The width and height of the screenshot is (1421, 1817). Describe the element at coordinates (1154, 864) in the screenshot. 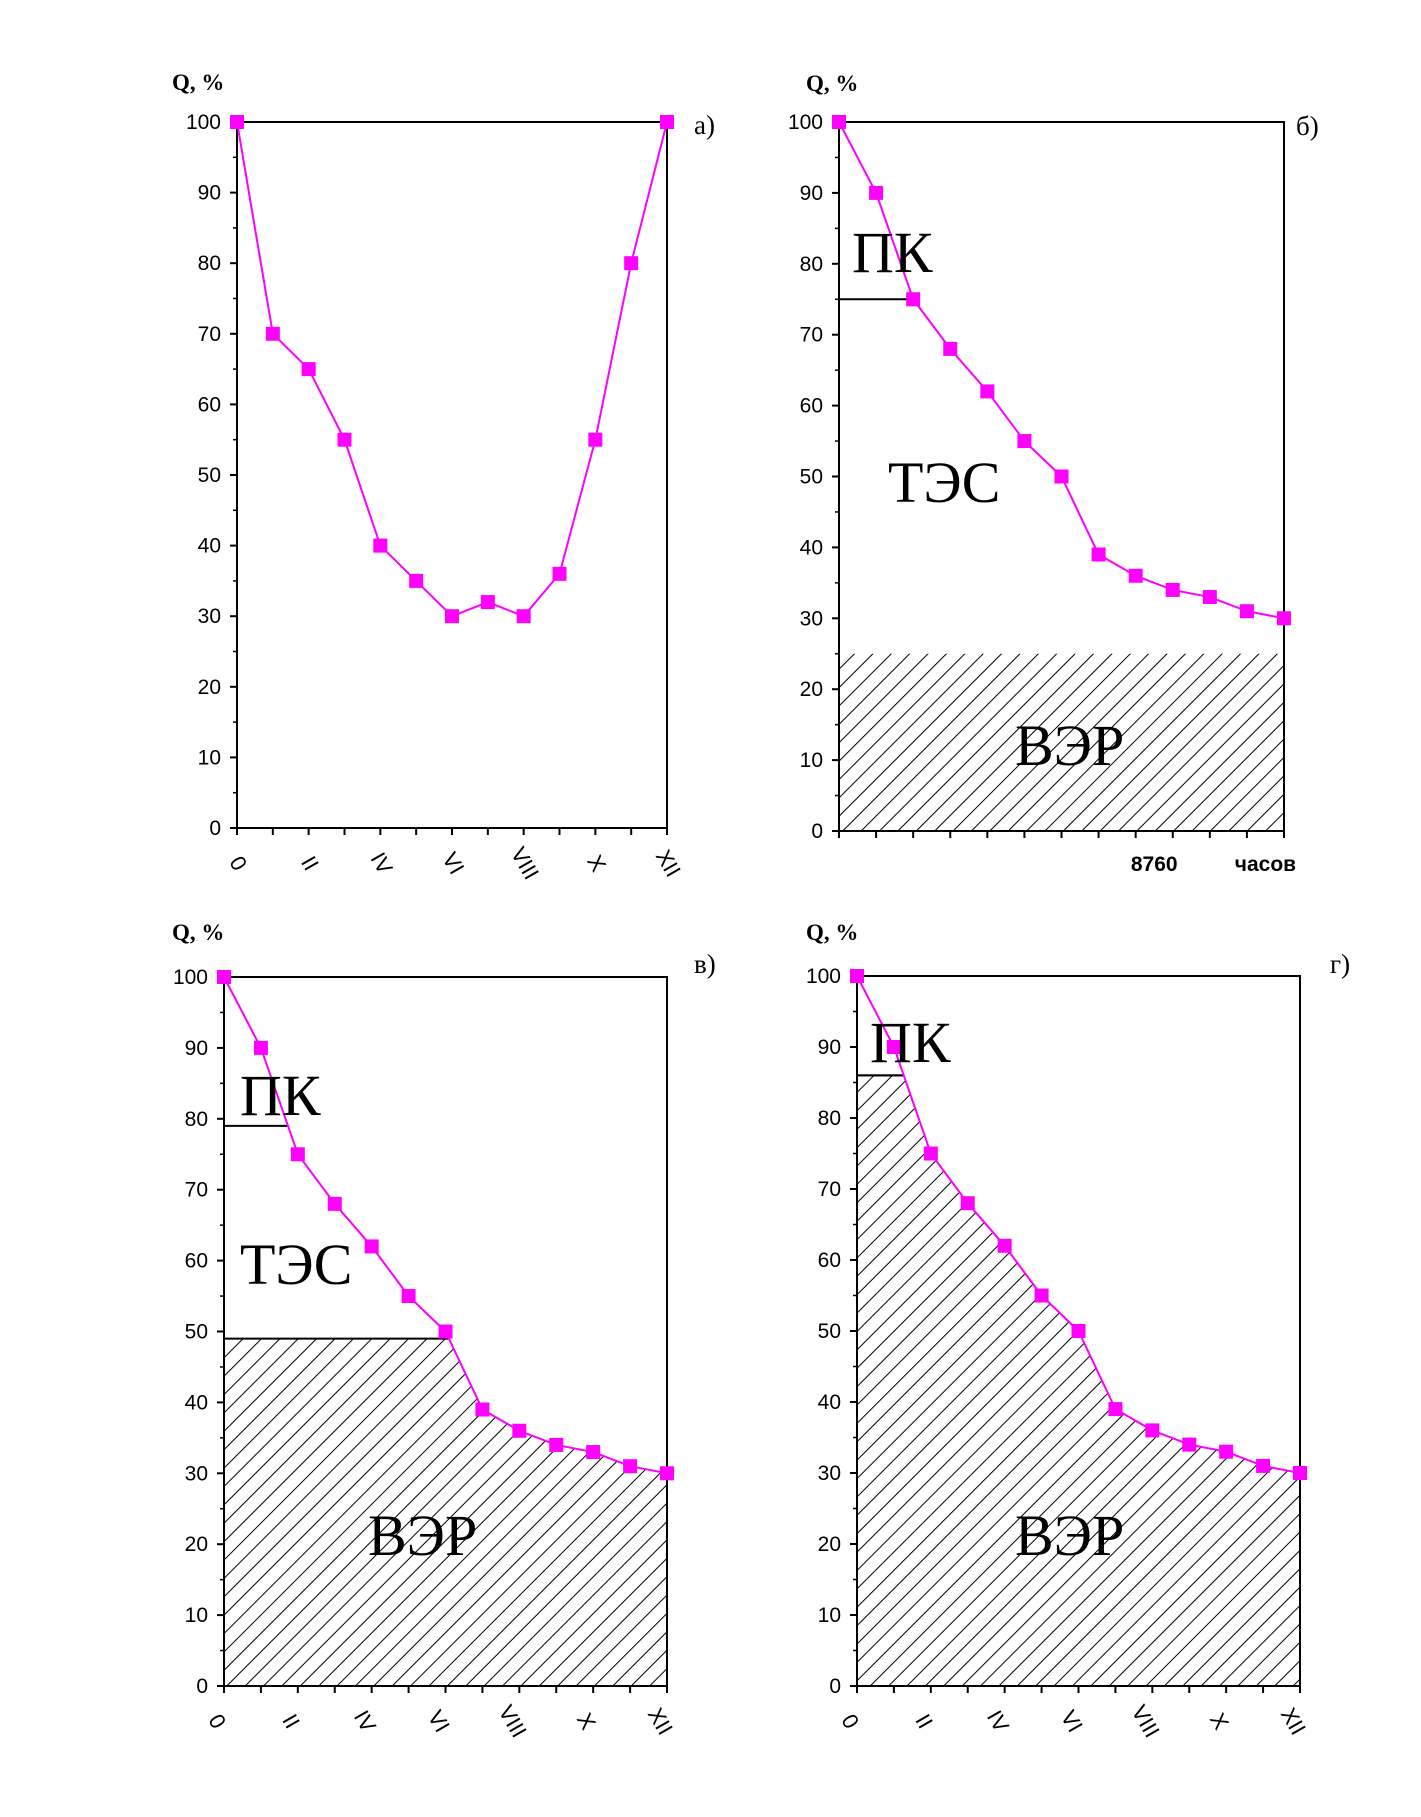

I see `x-tick-label: 8760` at that location.